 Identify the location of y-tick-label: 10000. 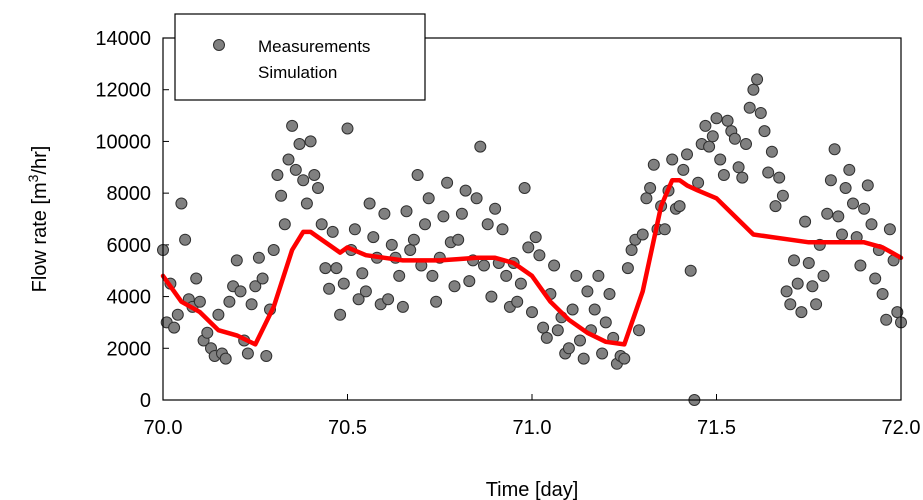
(123, 142).